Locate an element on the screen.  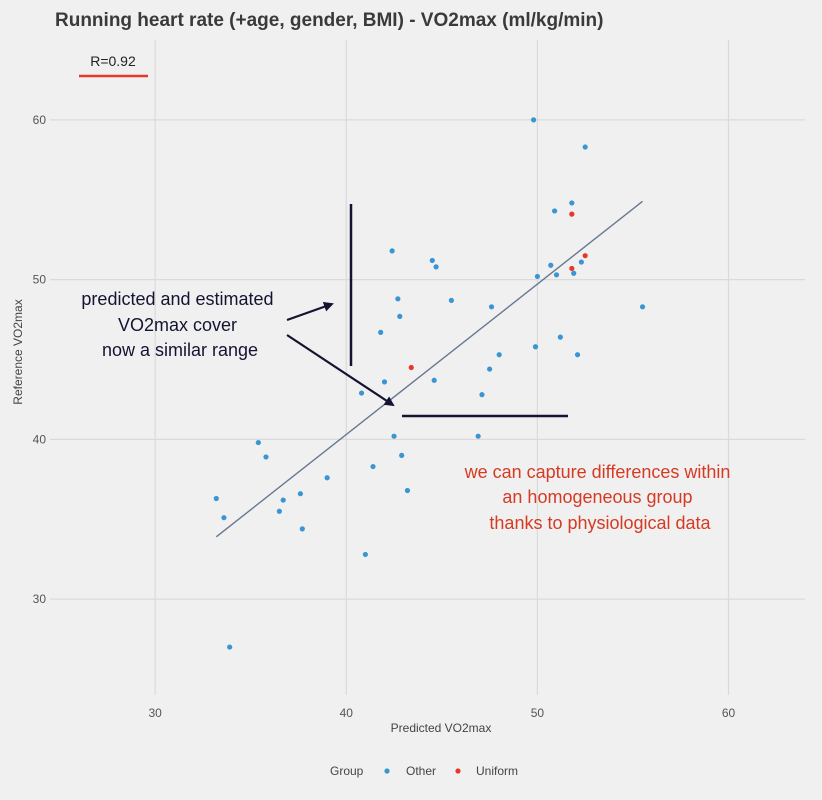
annotation-homogeneous-group-line-1: we can capture differences within is located at coordinates (597, 472).